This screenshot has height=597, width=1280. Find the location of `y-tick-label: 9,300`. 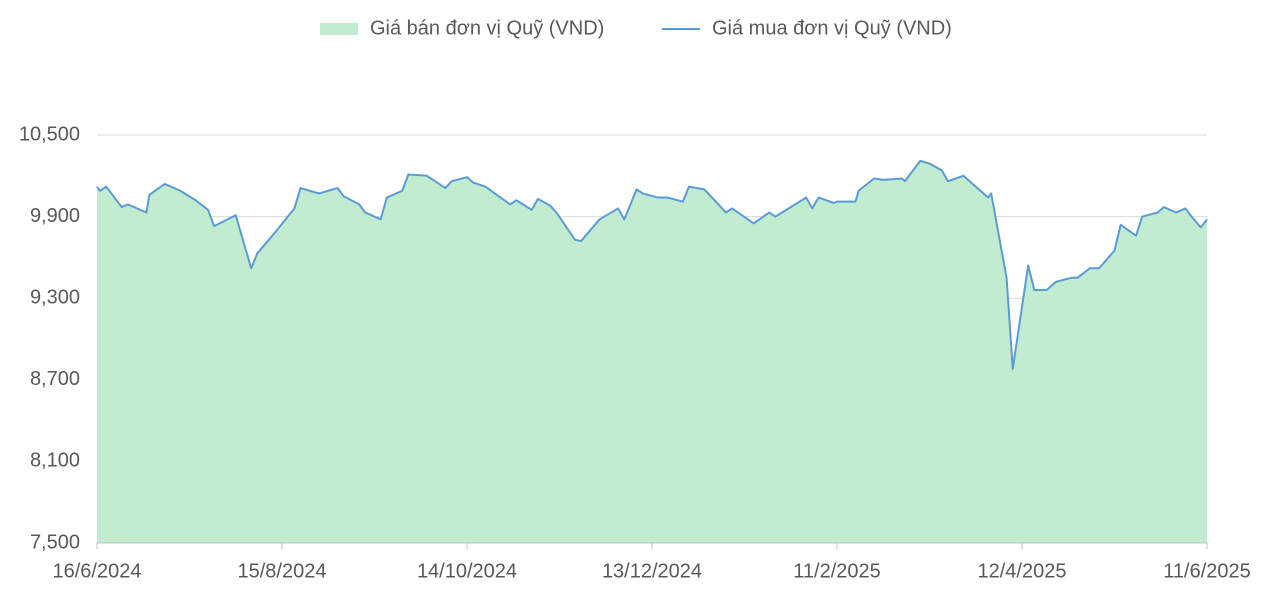

y-tick-label: 9,300 is located at coordinates (55, 297).